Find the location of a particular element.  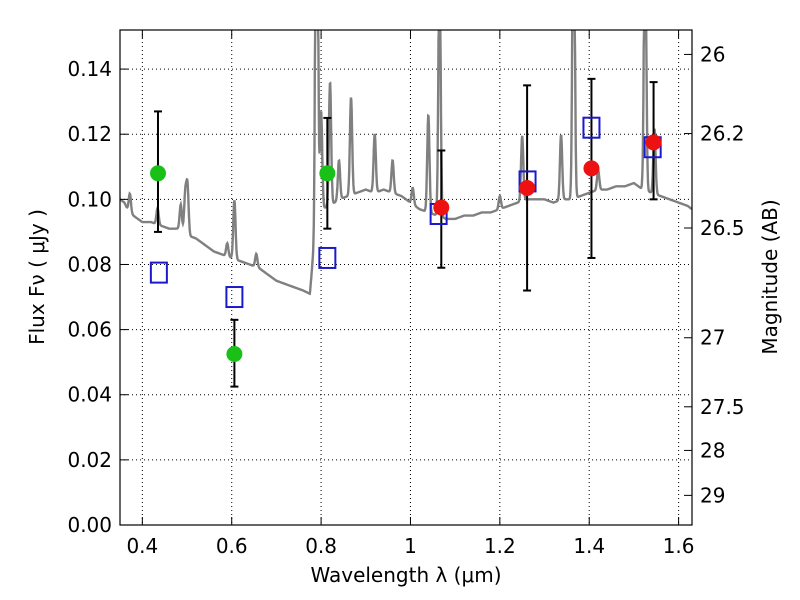

right-tick-label: 27 is located at coordinates (712, 338).